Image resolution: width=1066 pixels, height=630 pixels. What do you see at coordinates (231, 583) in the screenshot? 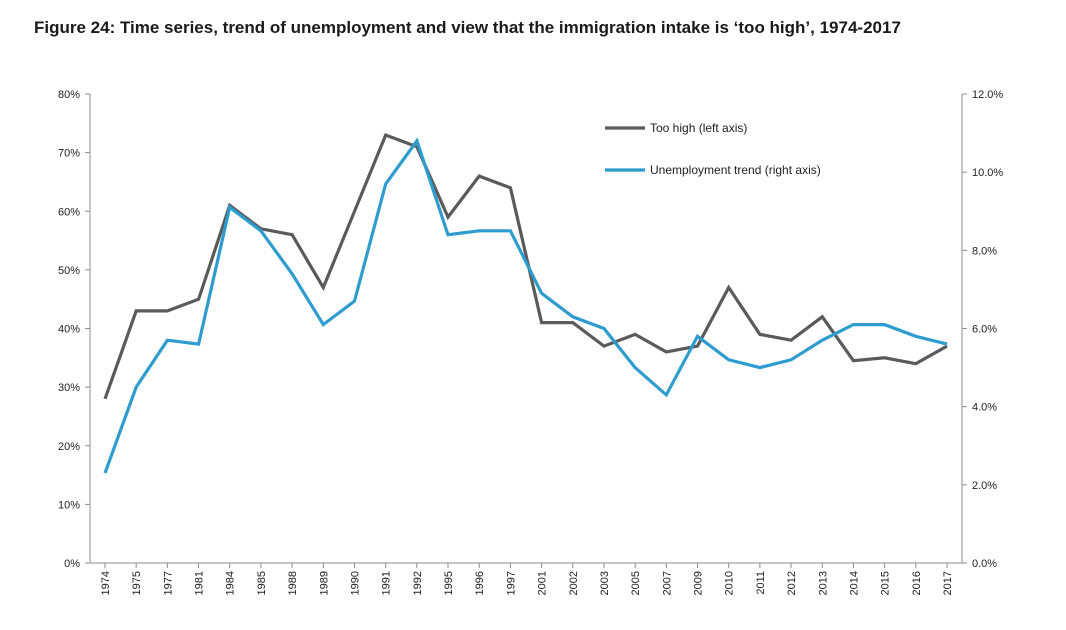
I see `x-tick-label: 1984` at bounding box center [231, 583].